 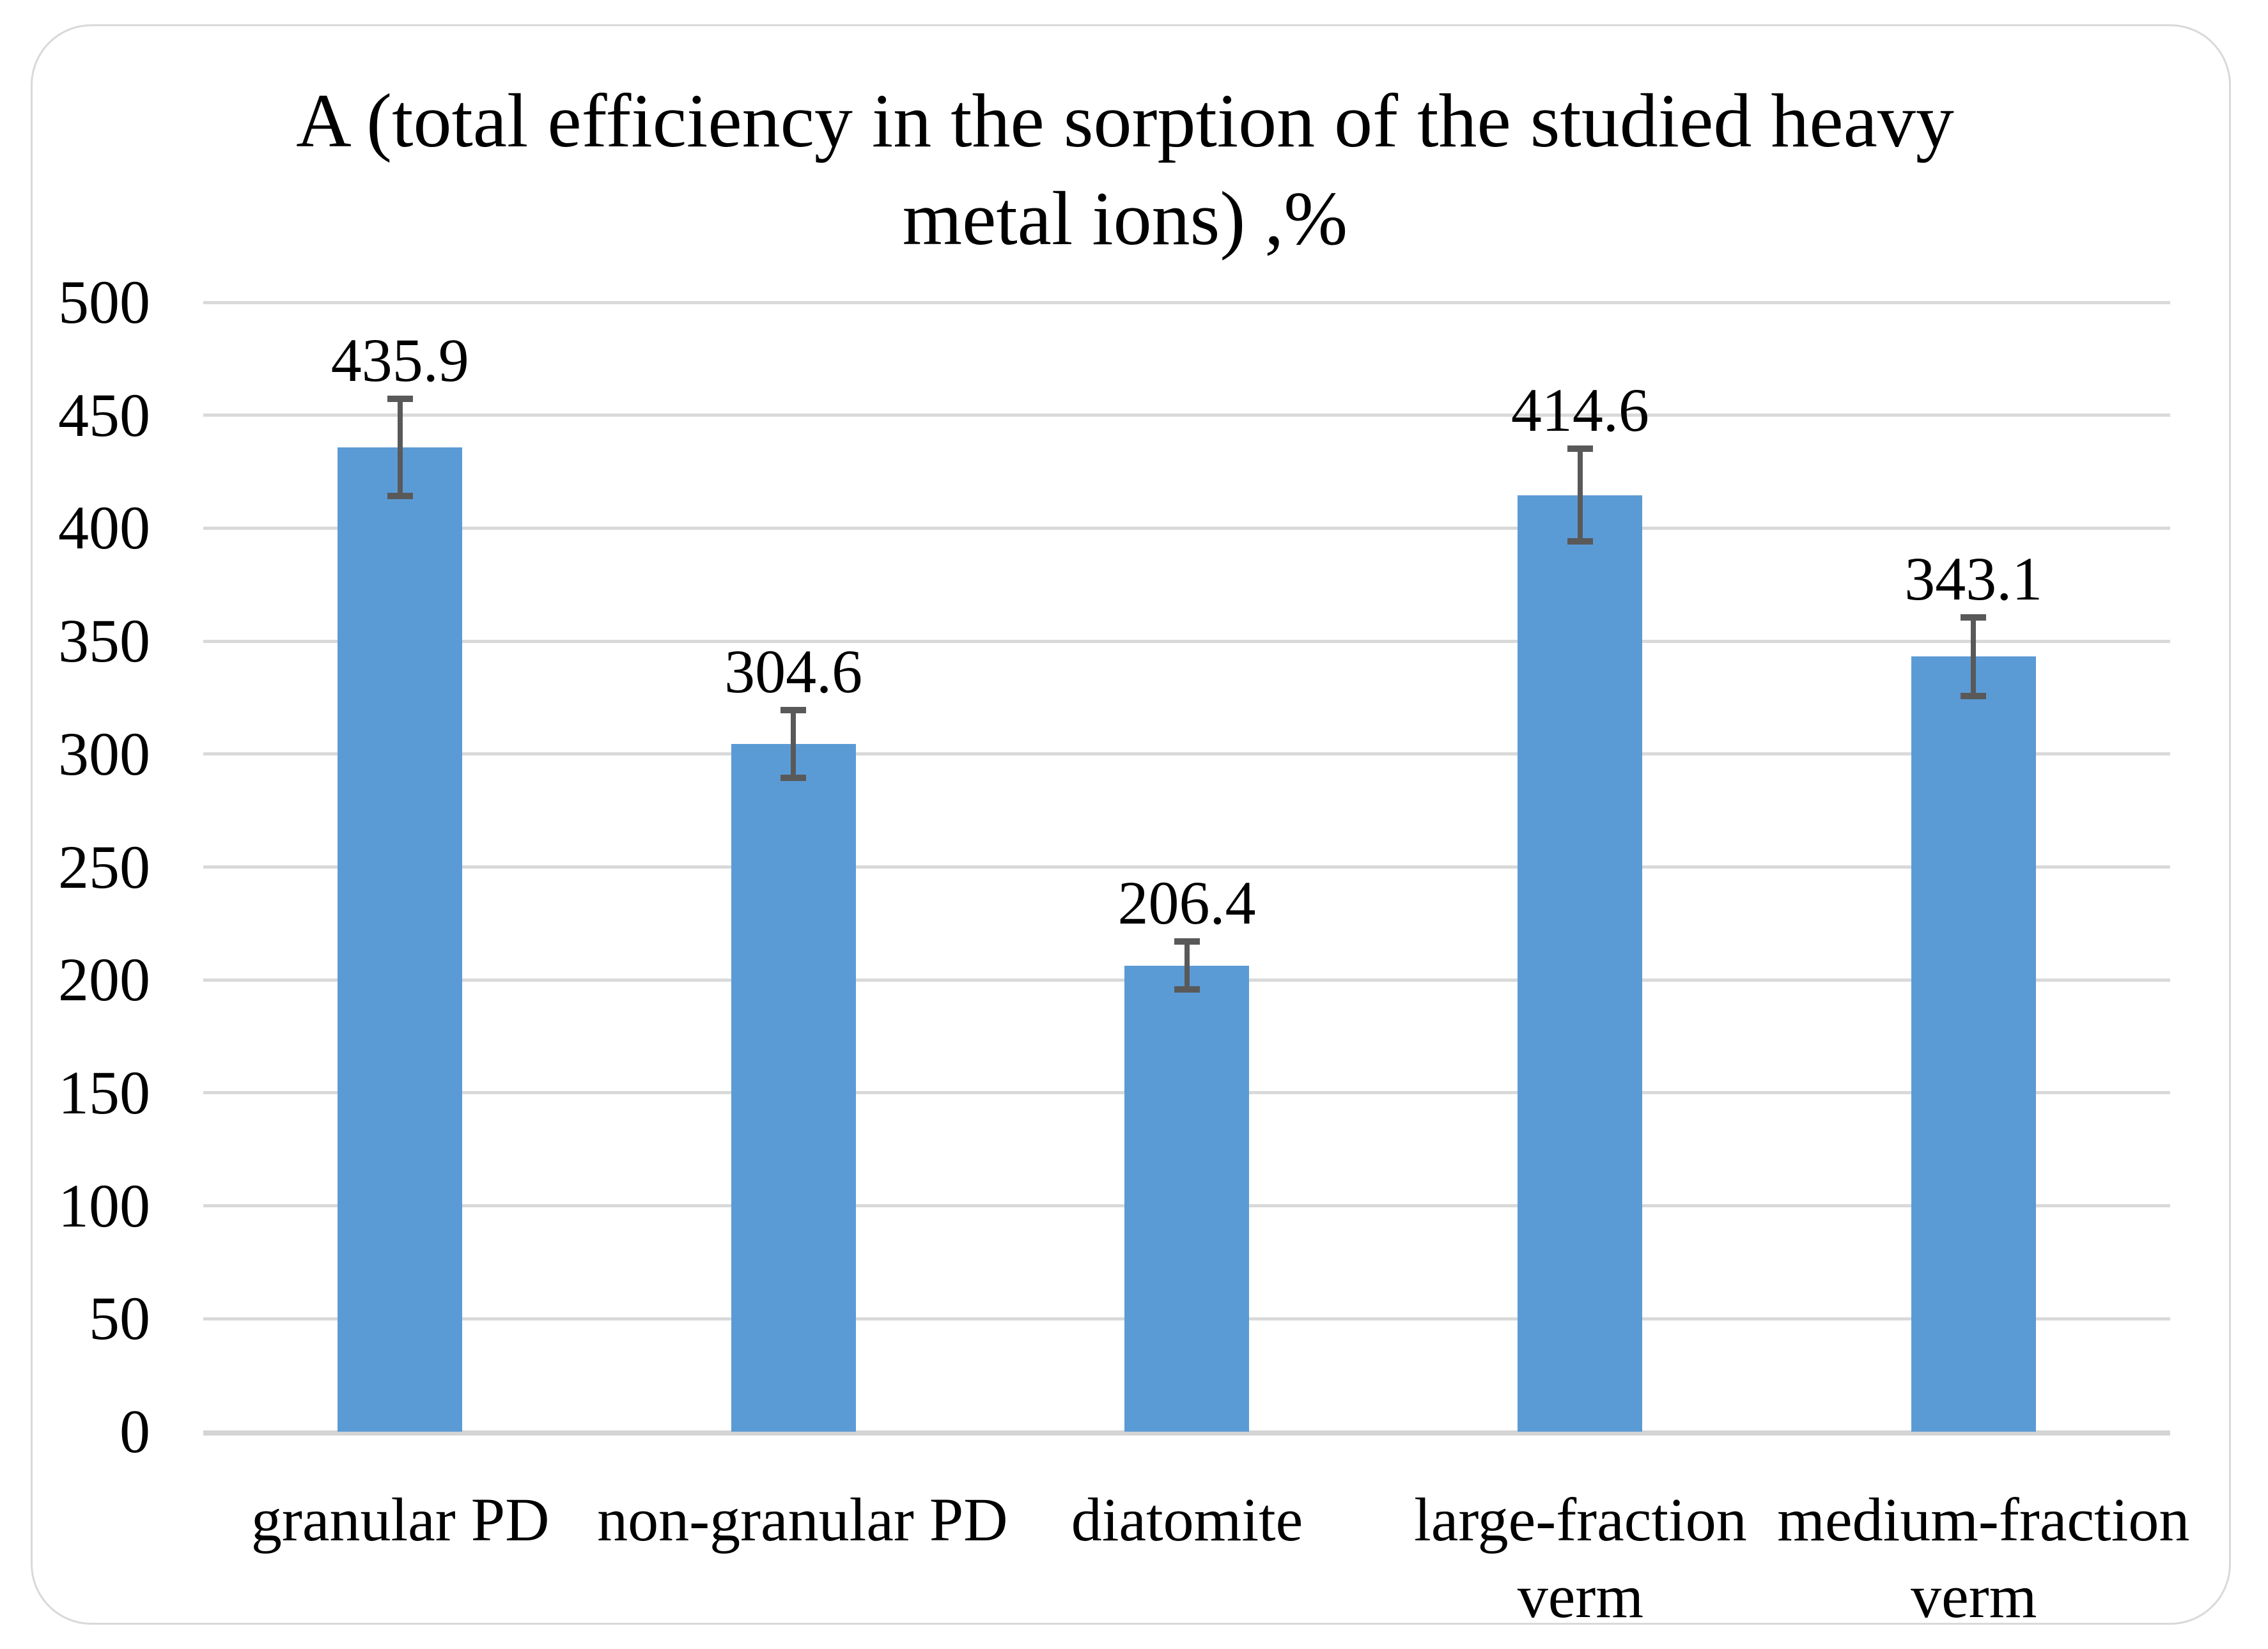 I want to click on data-label-non-granular-pd: 304.6, so click(x=793, y=671).